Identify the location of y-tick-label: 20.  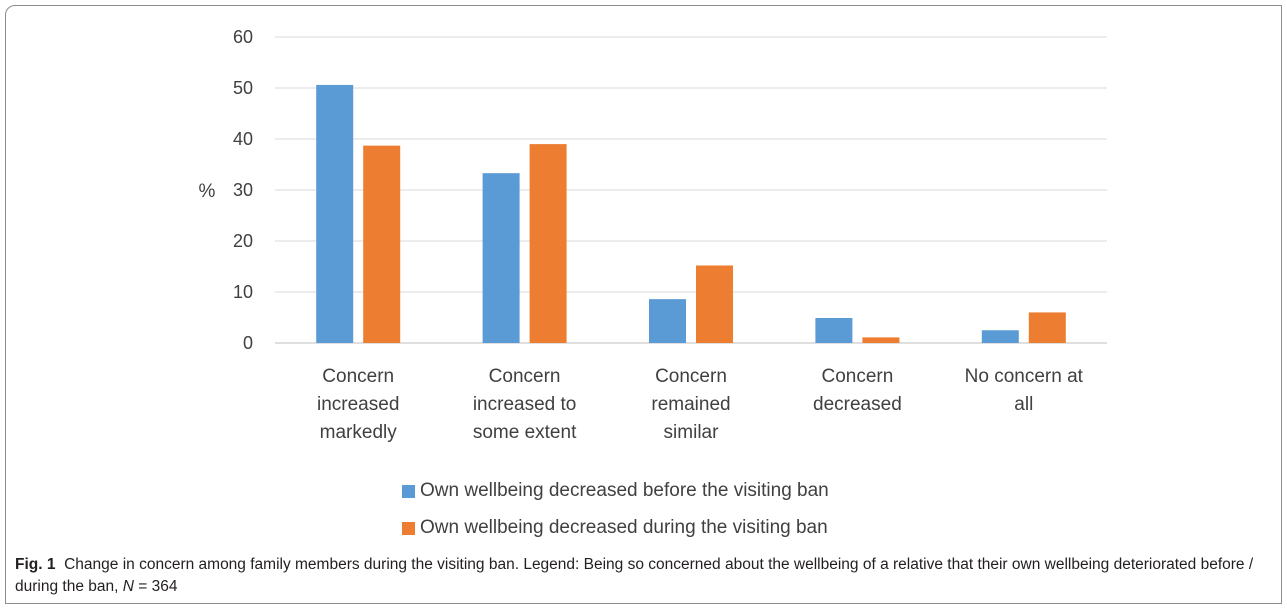
(243, 241).